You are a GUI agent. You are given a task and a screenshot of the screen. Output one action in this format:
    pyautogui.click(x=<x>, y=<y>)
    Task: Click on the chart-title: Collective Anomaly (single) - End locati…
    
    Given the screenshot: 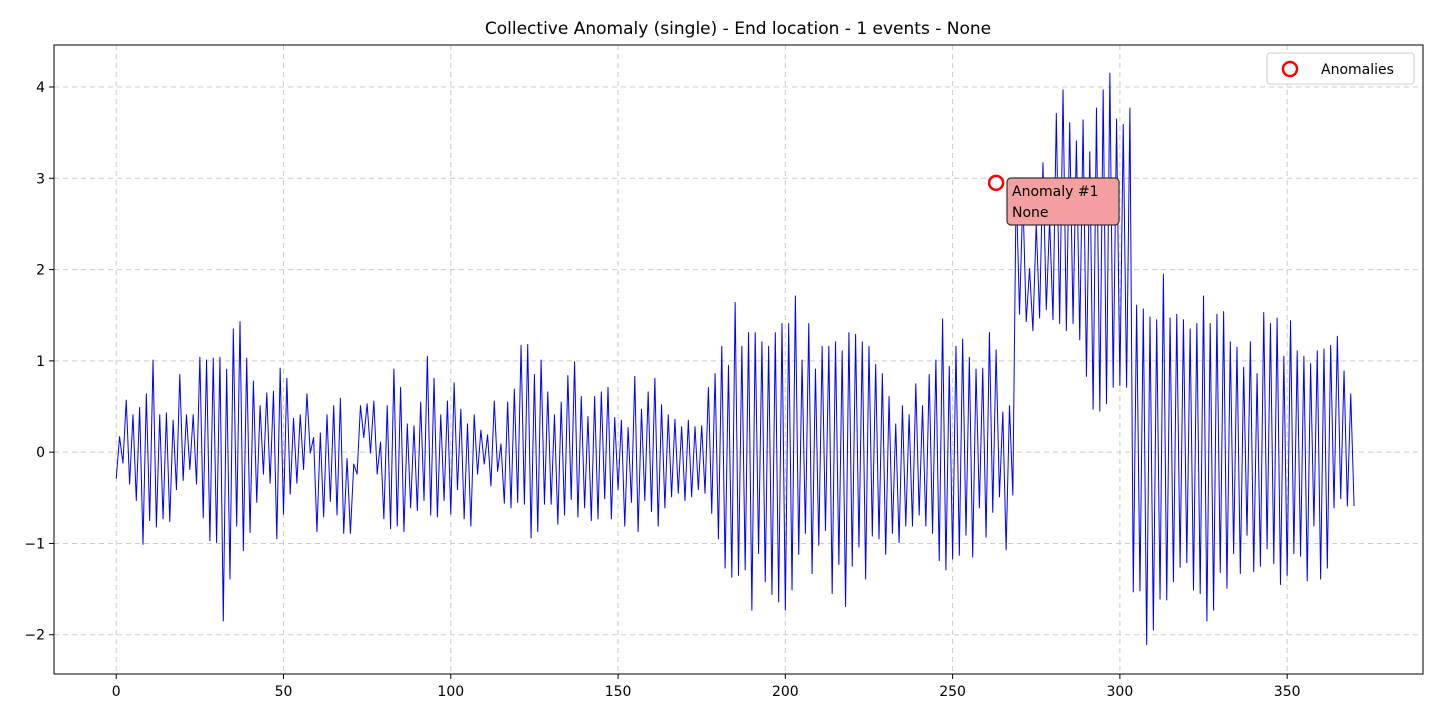 What is the action you would take?
    pyautogui.click(x=738, y=29)
    